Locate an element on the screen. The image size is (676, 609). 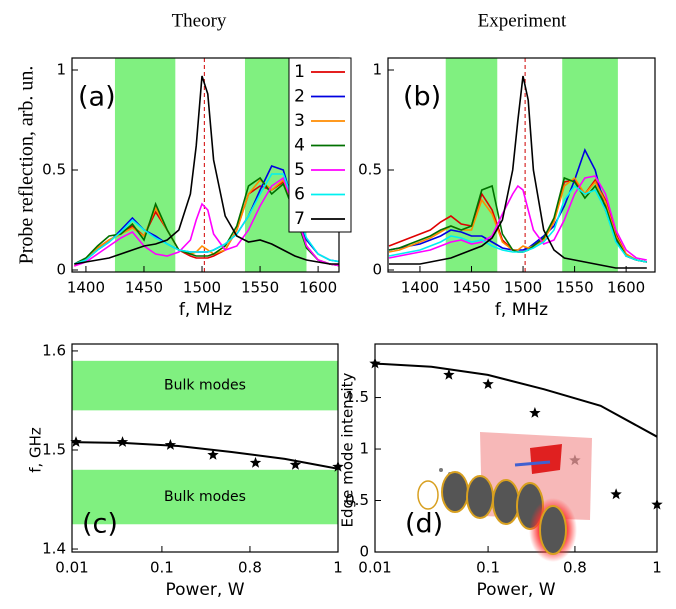
legend-label: 3 is located at coordinates (299, 121).